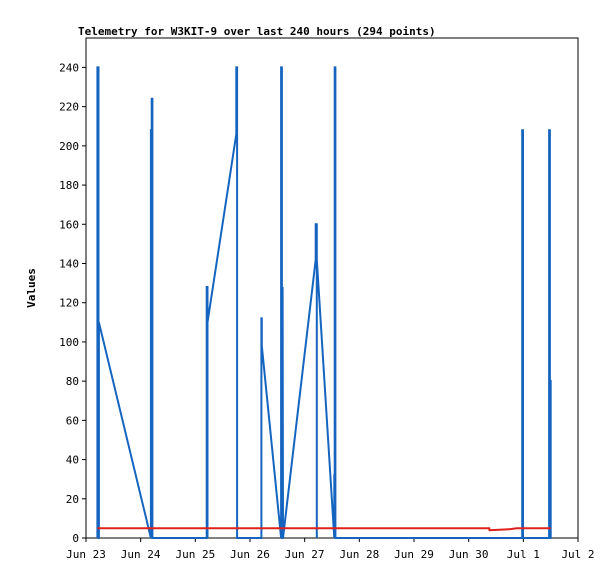  I want to click on x-tick-label: Jun 24, so click(141, 554).